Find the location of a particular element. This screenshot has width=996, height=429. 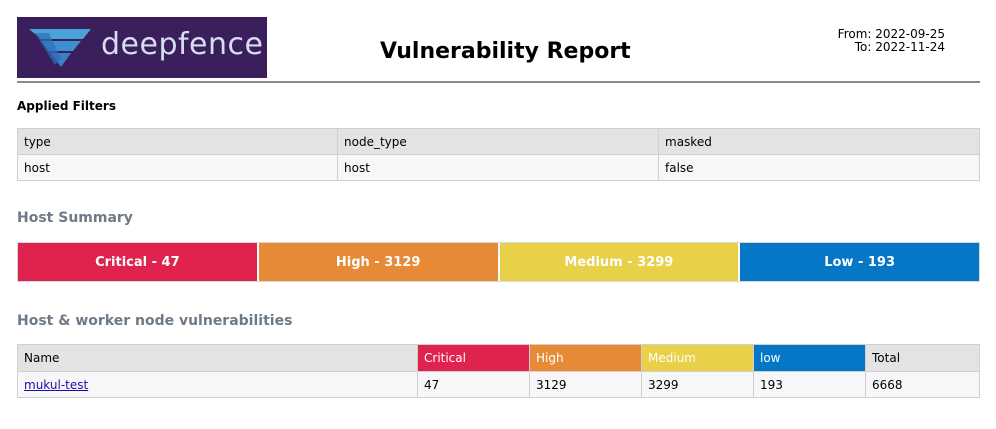

summary-critical: Critical - 47 is located at coordinates (138, 262).